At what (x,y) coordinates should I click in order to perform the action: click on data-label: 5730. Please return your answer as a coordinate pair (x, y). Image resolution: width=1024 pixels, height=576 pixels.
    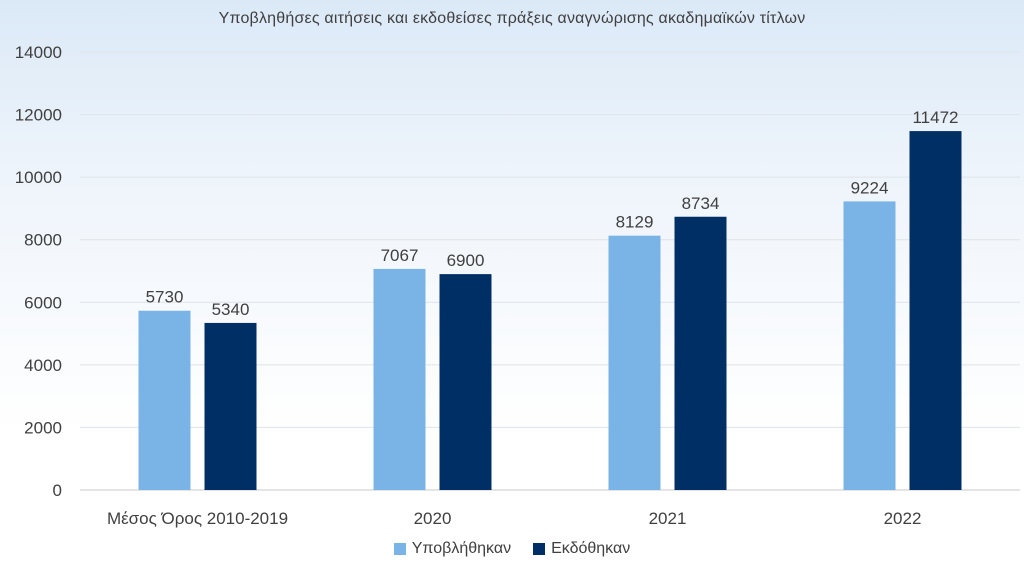
    Looking at the image, I should click on (165, 297).